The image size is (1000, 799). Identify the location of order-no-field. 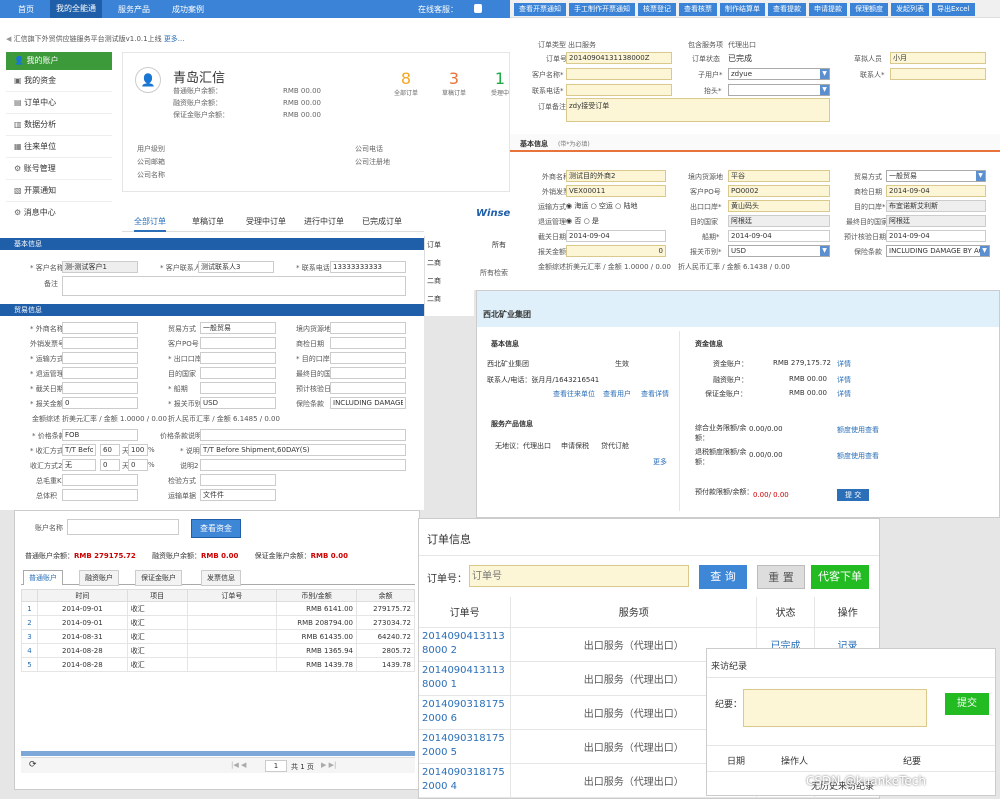
(619, 58).